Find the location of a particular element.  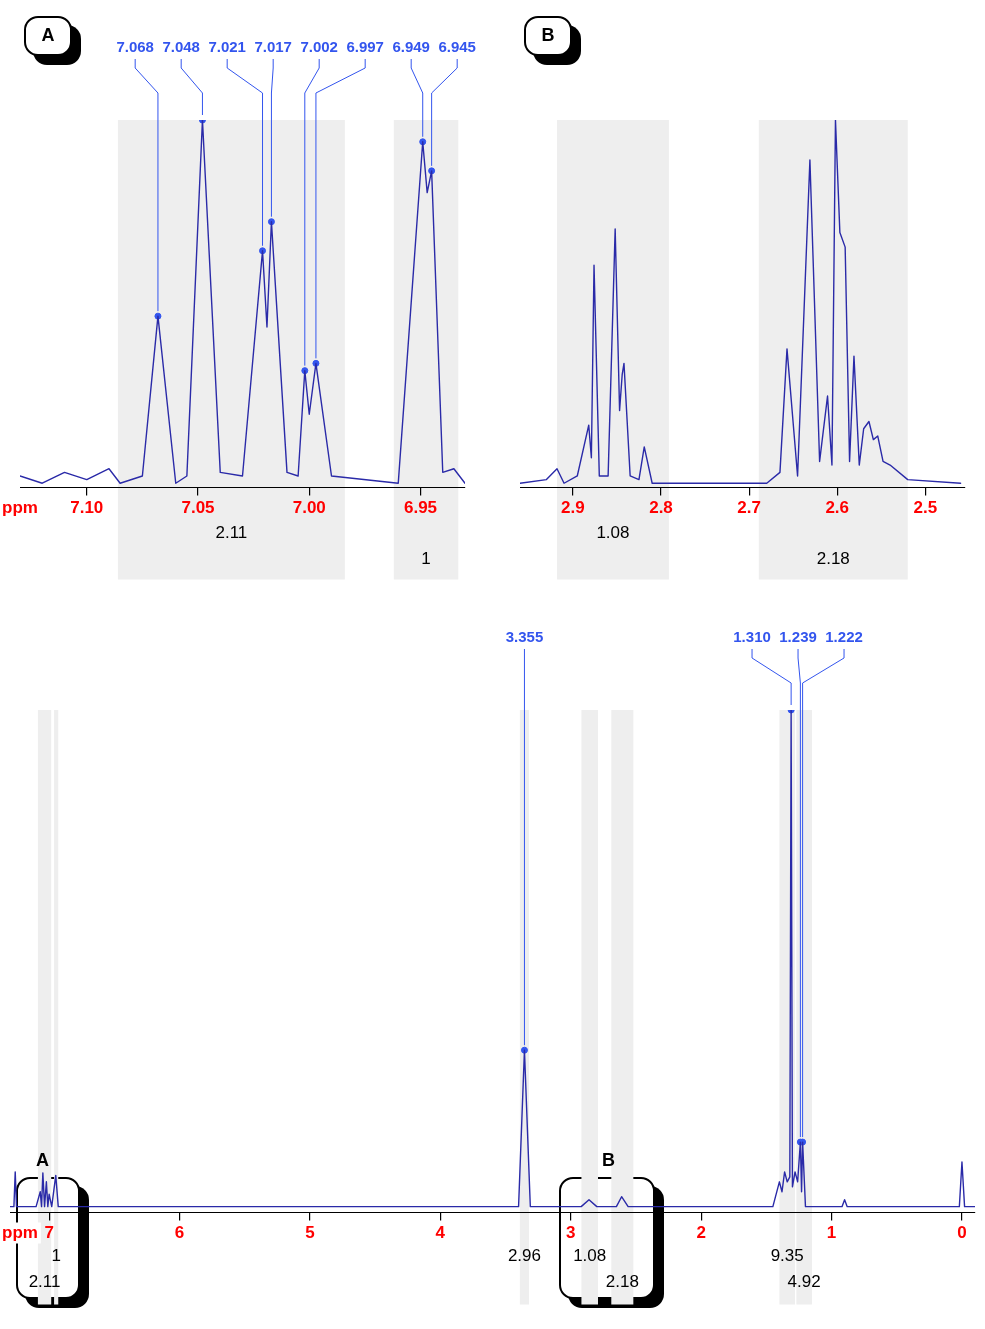

x-tick-label: 6 is located at coordinates (179, 1233).